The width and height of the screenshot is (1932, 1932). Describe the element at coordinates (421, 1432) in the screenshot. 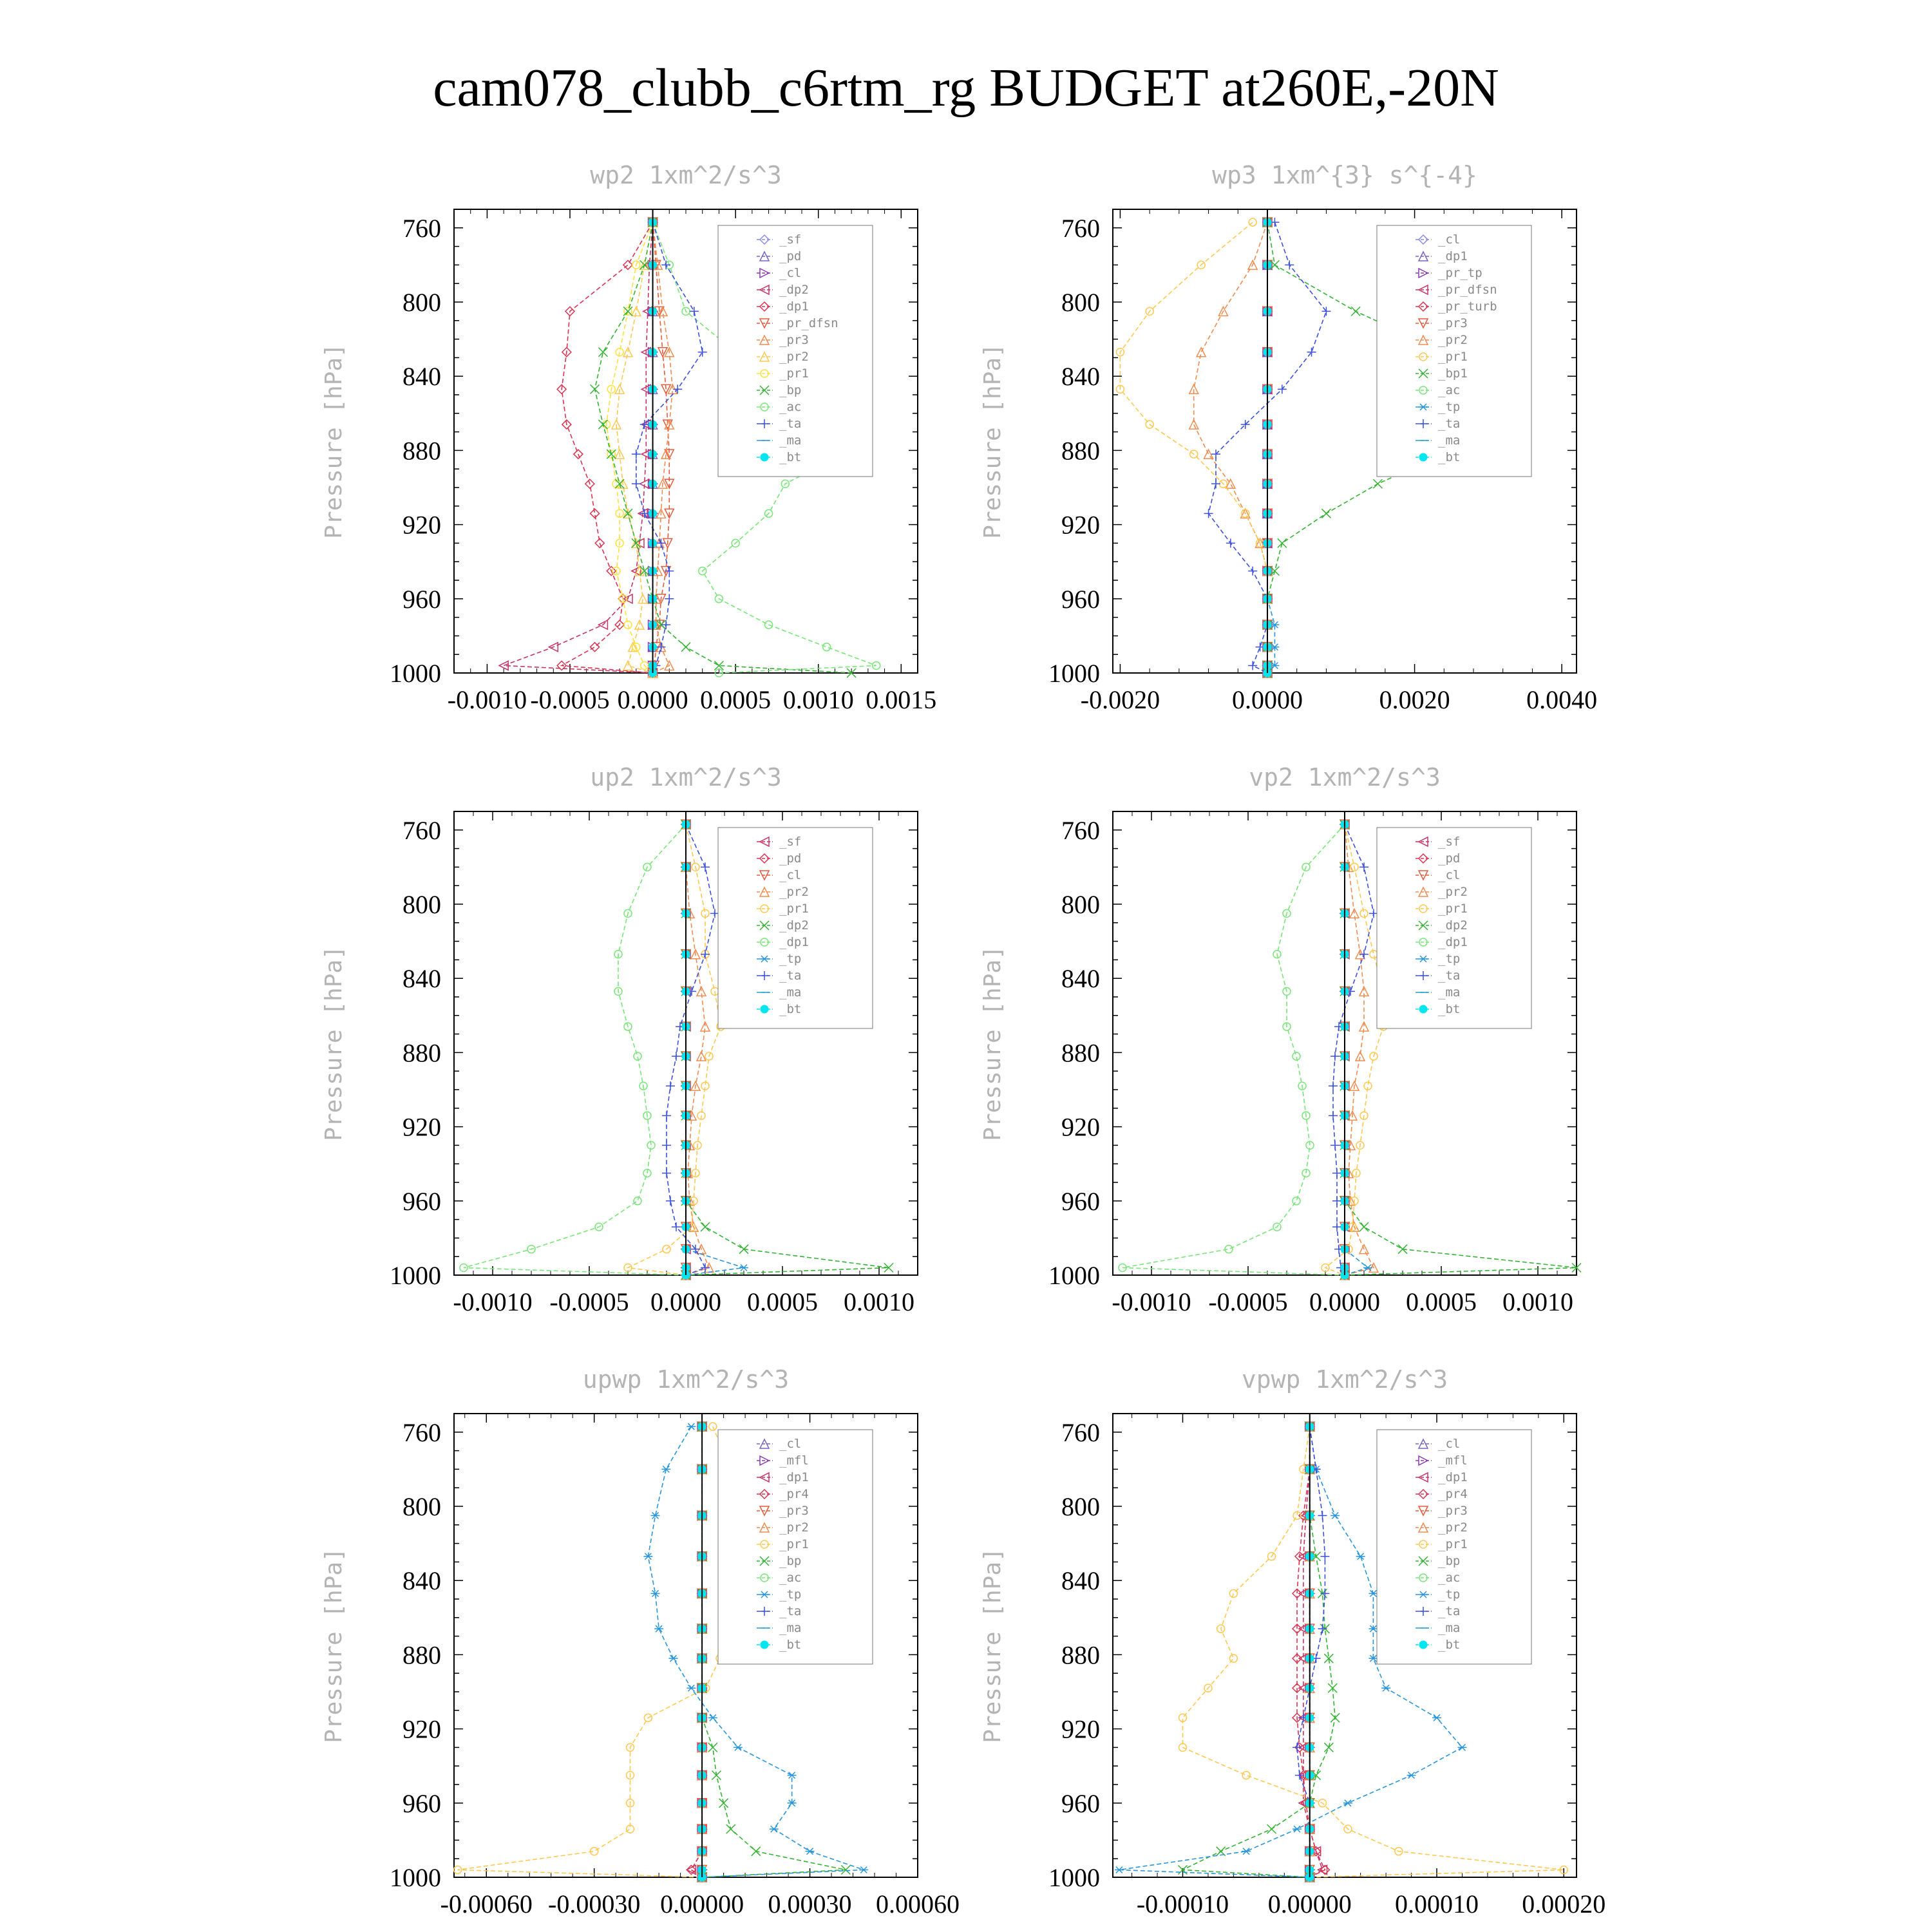

I see `y-tick-label: 760` at that location.